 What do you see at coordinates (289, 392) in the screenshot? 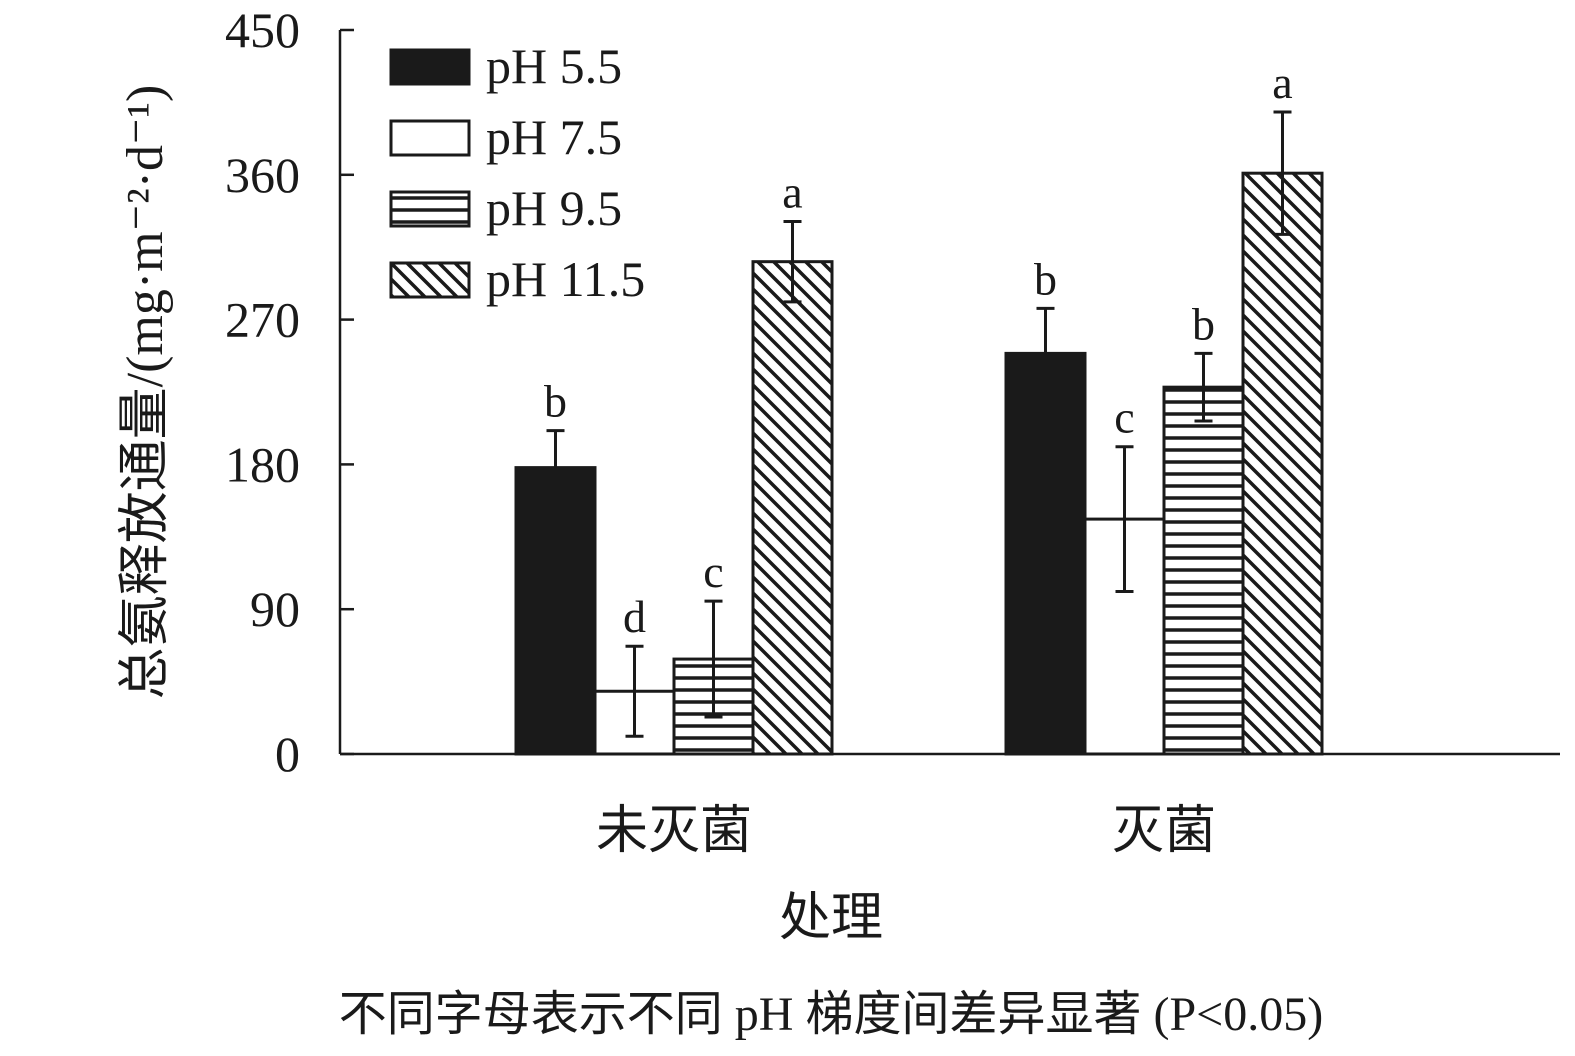
I see `y-axis: 0 90 180 270 360 450` at bounding box center [289, 392].